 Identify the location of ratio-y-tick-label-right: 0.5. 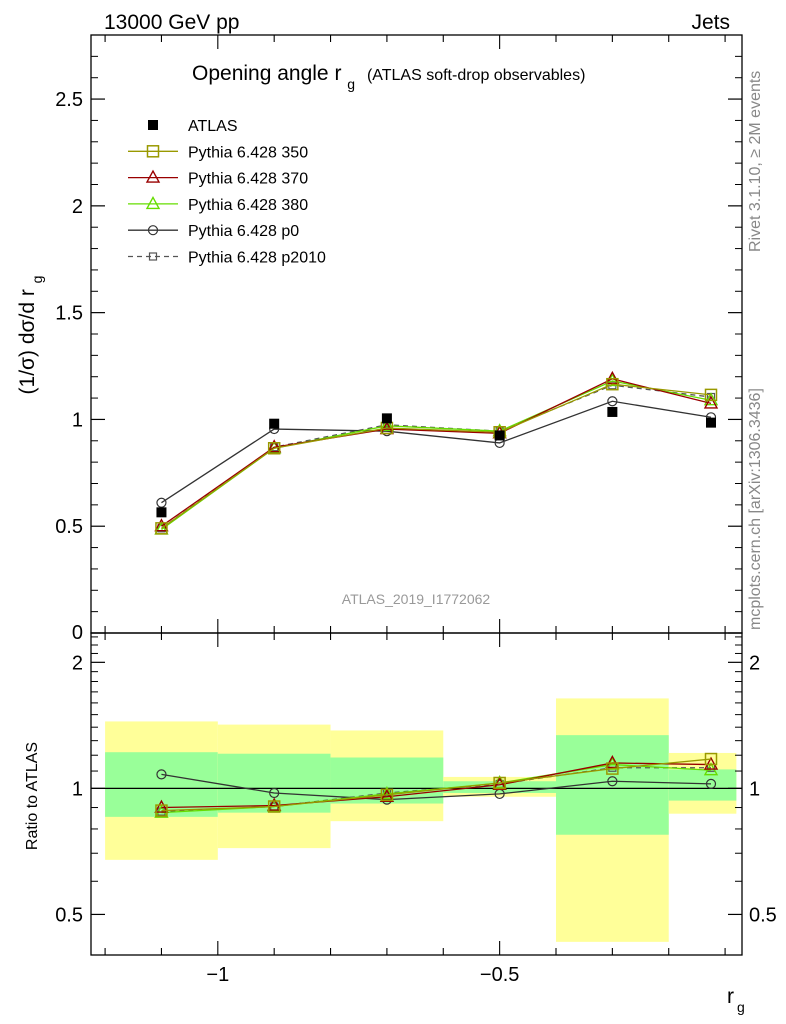
(763, 915).